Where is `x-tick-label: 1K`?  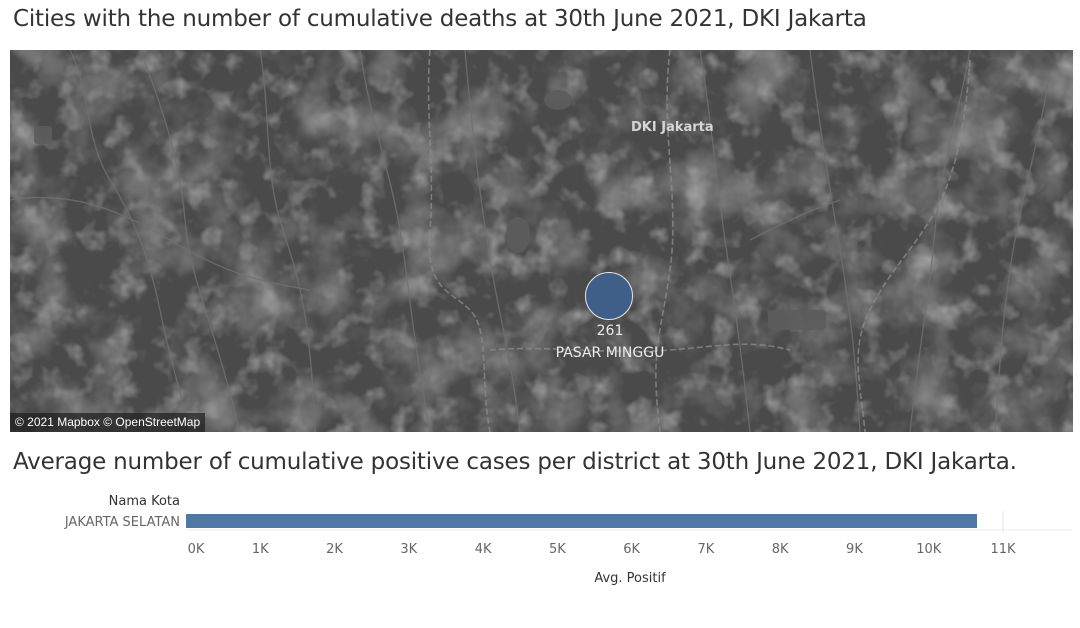 x-tick-label: 1K is located at coordinates (260, 549).